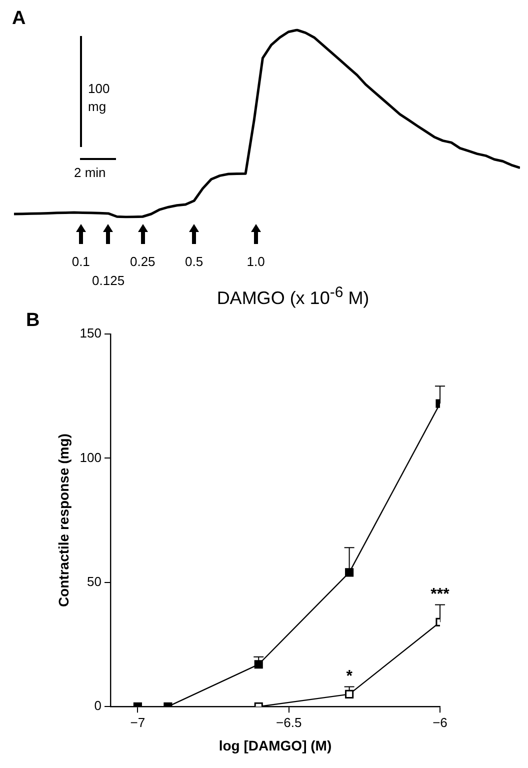  What do you see at coordinates (138, 722) in the screenshot?
I see `x-tick-label: −7` at bounding box center [138, 722].